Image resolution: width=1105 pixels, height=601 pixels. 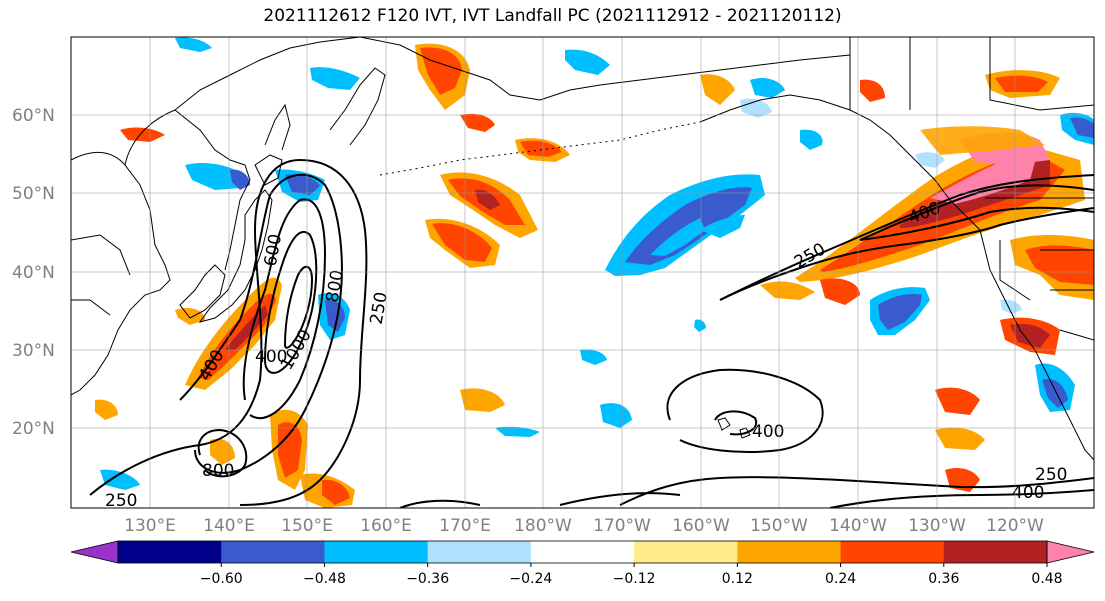 What do you see at coordinates (840, 579) in the screenshot?
I see `colorbar-tick-label: 0.24` at bounding box center [840, 579].